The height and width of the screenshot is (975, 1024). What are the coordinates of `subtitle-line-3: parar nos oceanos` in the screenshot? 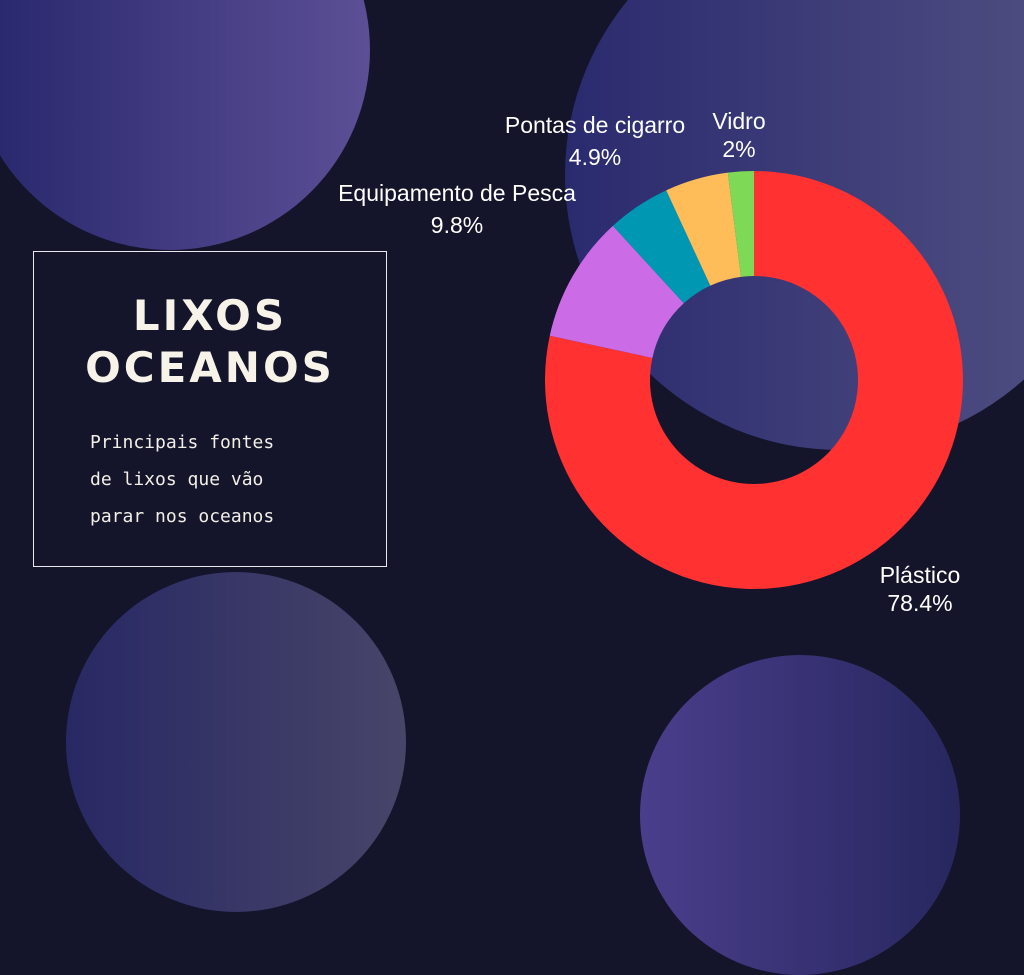 It's located at (182, 516).